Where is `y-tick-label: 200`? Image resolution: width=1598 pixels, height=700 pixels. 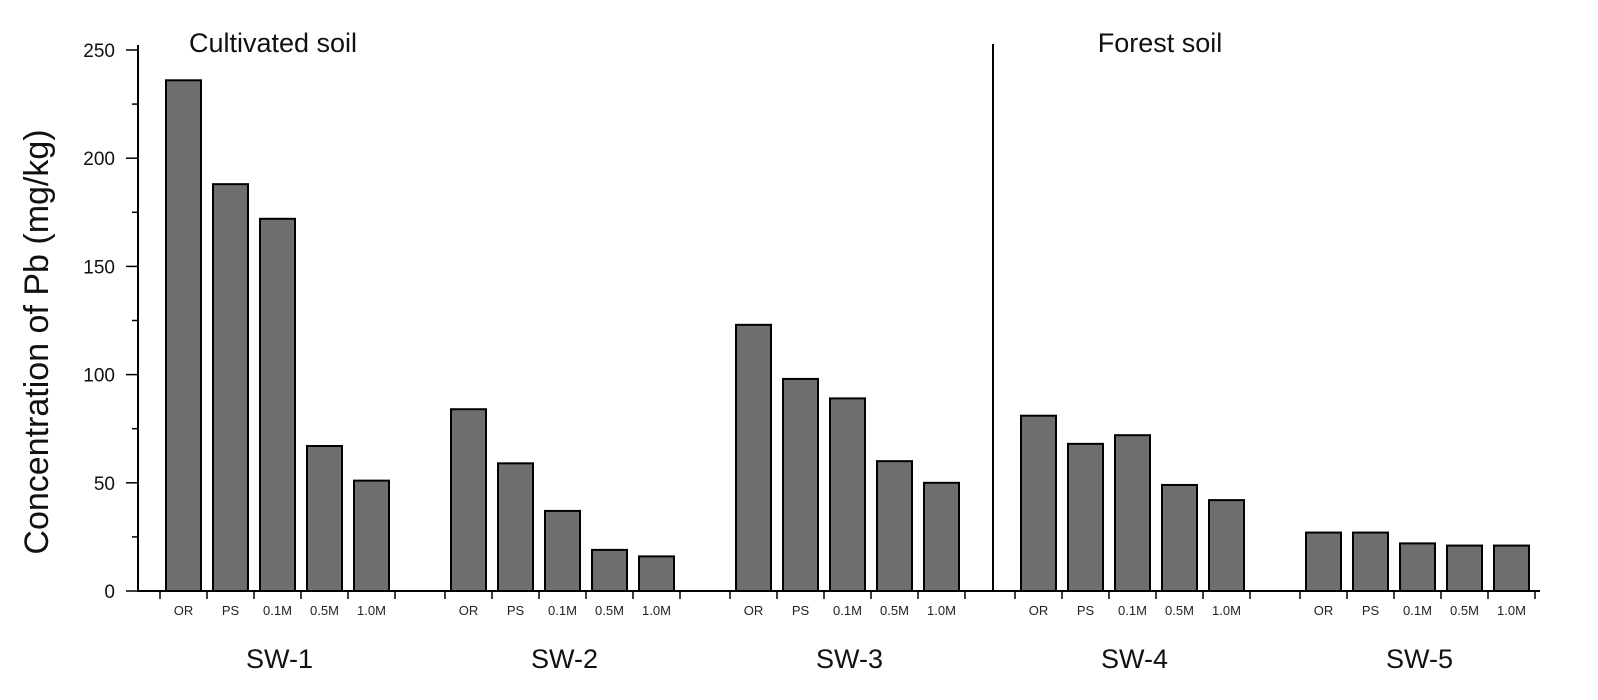
y-tick-label: 200 is located at coordinates (99, 159).